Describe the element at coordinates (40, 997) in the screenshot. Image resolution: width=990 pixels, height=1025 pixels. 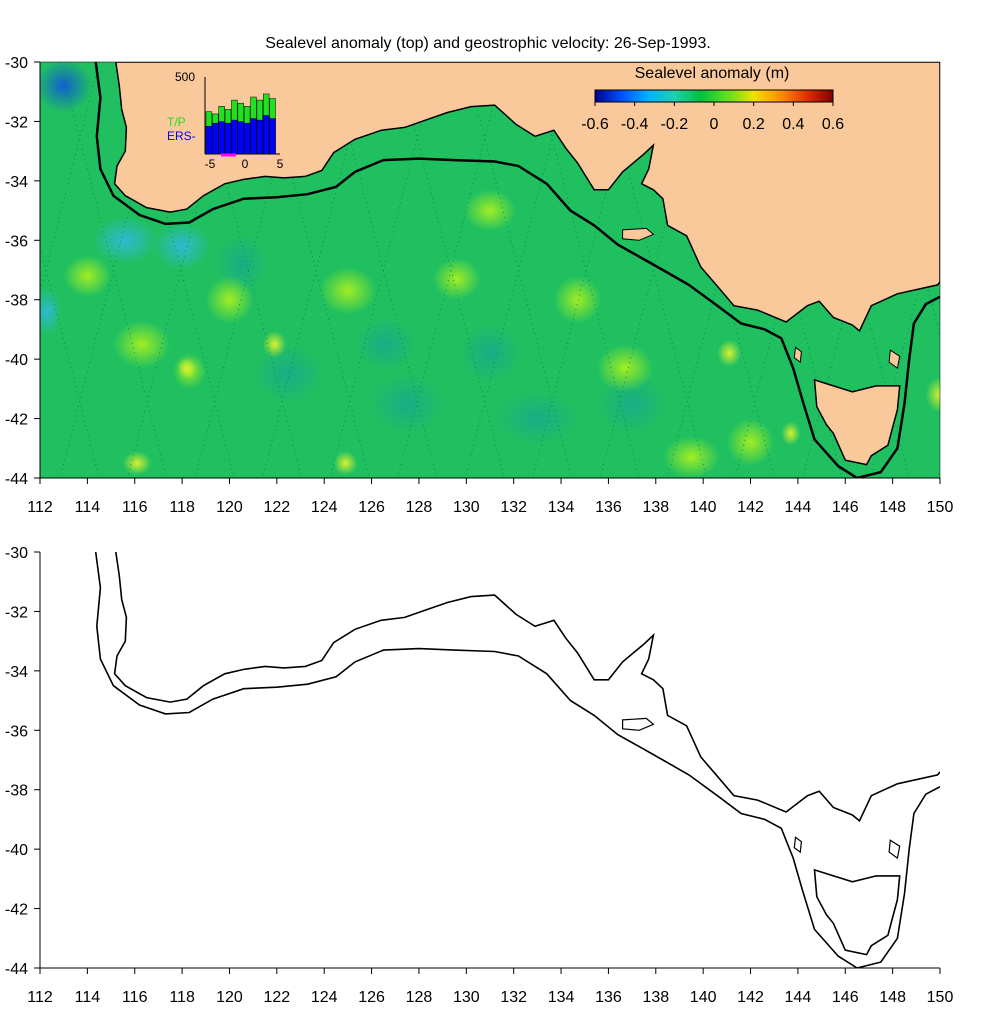
I see `bottom-x-tick-label: 112` at that location.